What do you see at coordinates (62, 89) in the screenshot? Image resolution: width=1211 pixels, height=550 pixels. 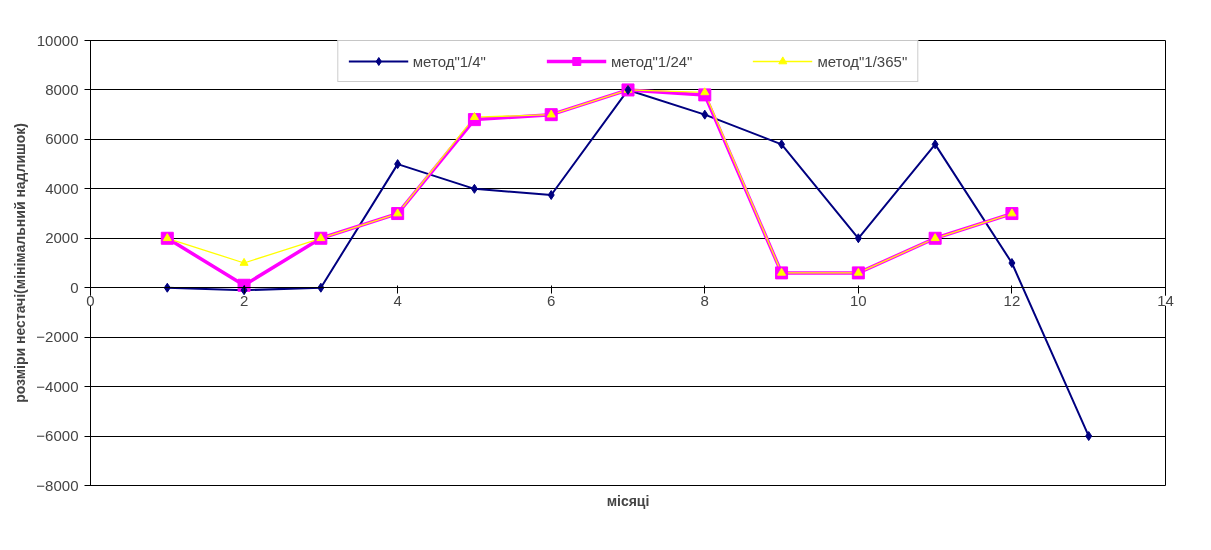 I see `y-tick-label: 8000` at bounding box center [62, 89].